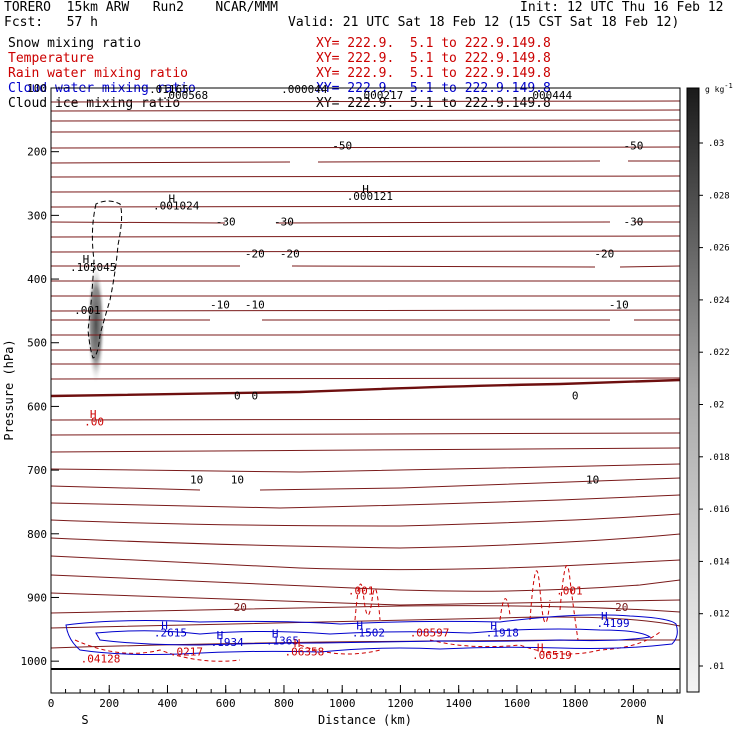 The width and height of the screenshot is (740, 740). Describe the element at coordinates (368, 632) in the screenshot. I see `value-label: .1502` at that location.